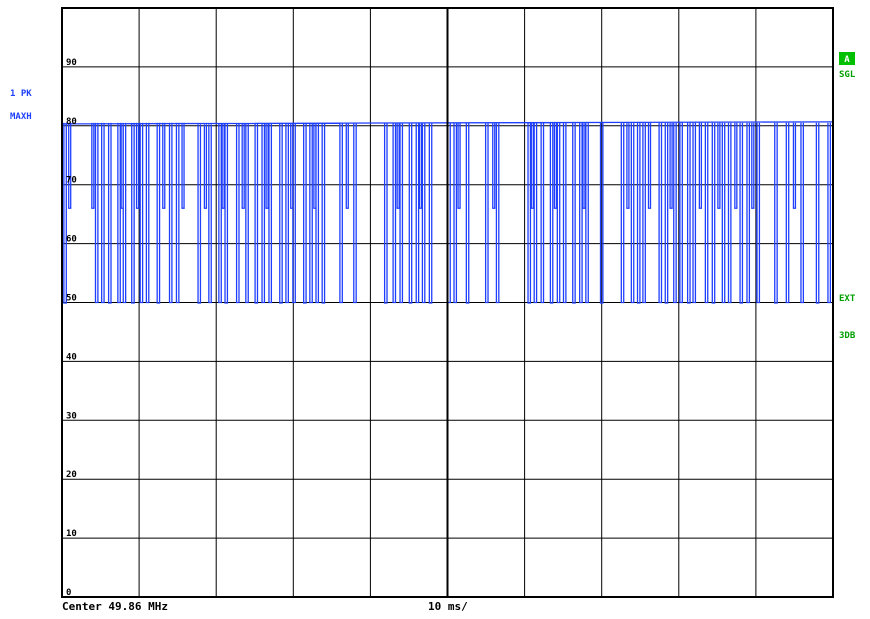 The image size is (870, 619). I want to click on detector-mode-label: MAXH, so click(21, 117).